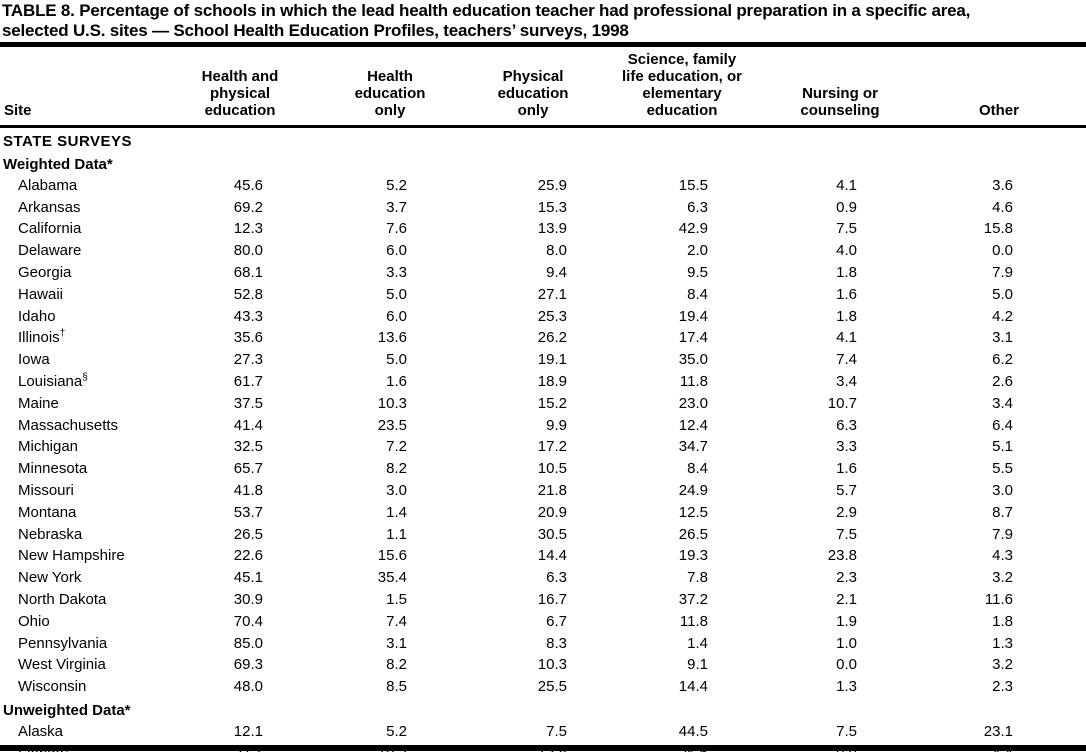  Describe the element at coordinates (693, 425) in the screenshot. I see `value-cell: 12.4` at that location.